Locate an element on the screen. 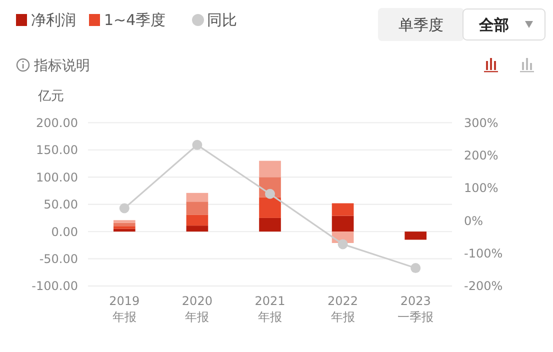  y2-tick-label: -100% is located at coordinates (483, 253).